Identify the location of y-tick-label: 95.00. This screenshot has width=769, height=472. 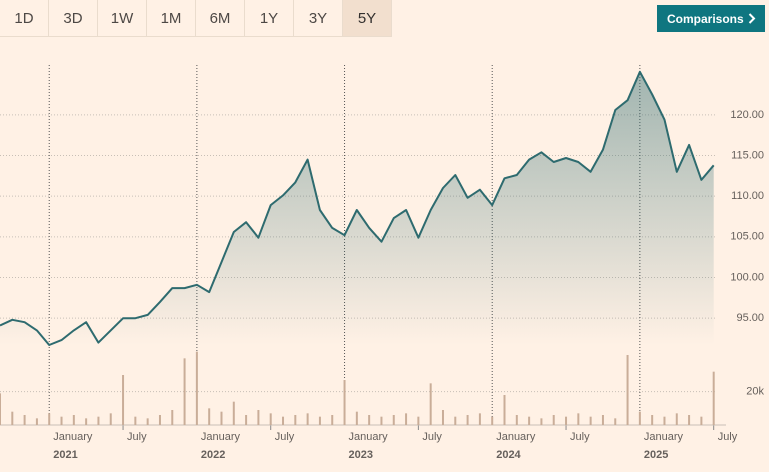
(750, 318).